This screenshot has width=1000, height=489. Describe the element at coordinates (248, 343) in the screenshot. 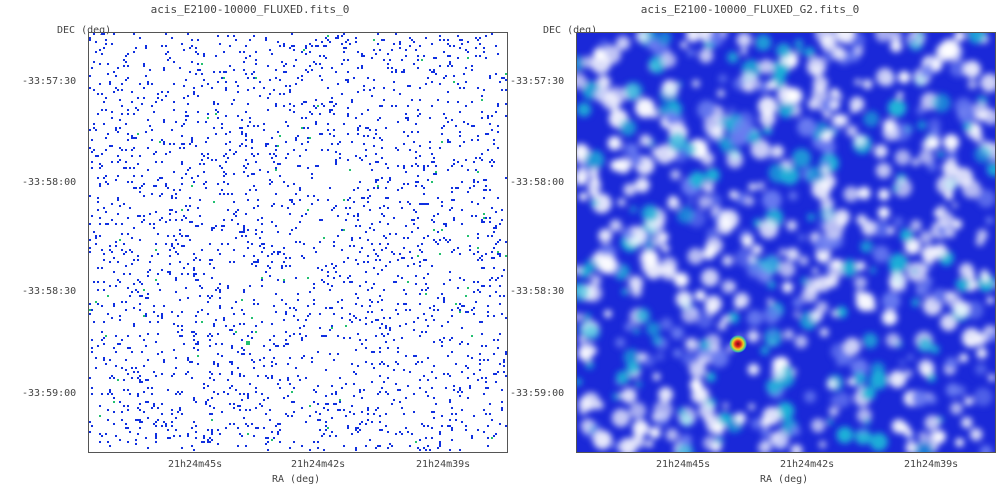

I see `source-pixel` at that location.